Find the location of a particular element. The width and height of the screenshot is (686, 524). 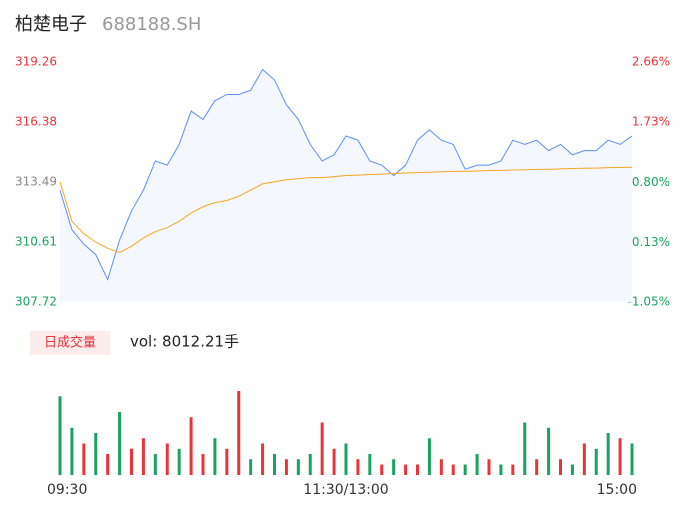

y2-tick-label: 1.73% is located at coordinates (651, 122).